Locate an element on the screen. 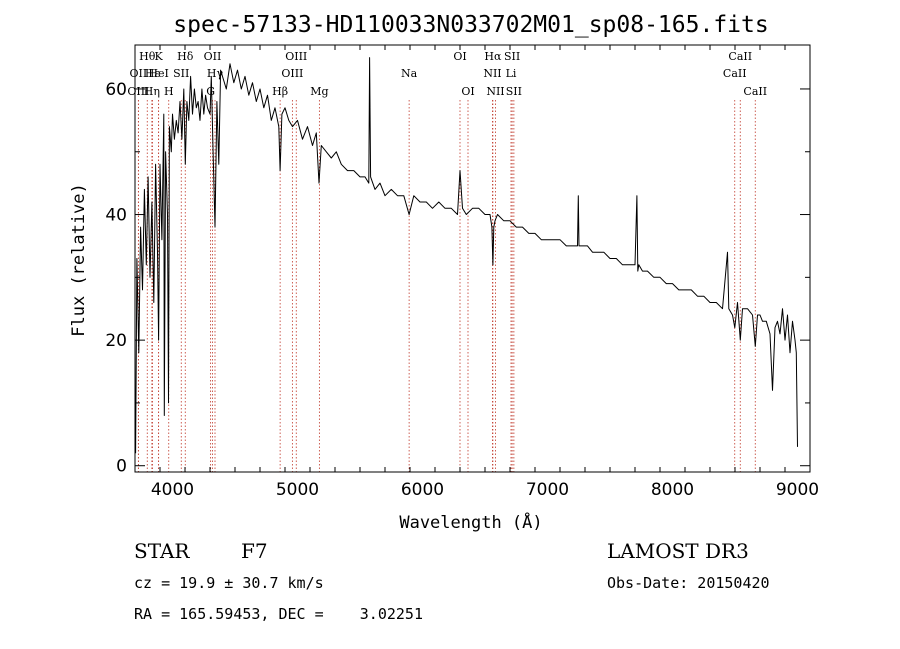 The width and height of the screenshot is (900, 649). x-tick-label: 5000 is located at coordinates (297, 490).